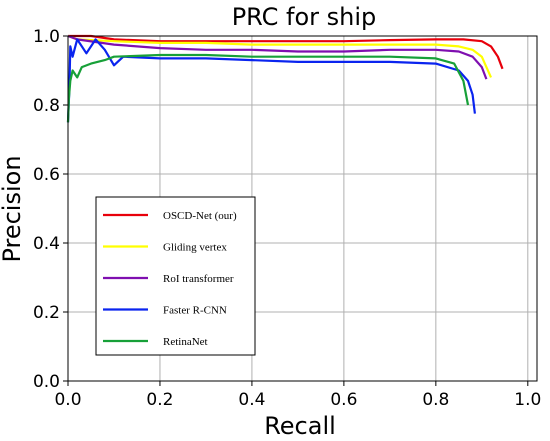  What do you see at coordinates (435, 400) in the screenshot?
I see `x-tick-label: 0.8` at bounding box center [435, 400].